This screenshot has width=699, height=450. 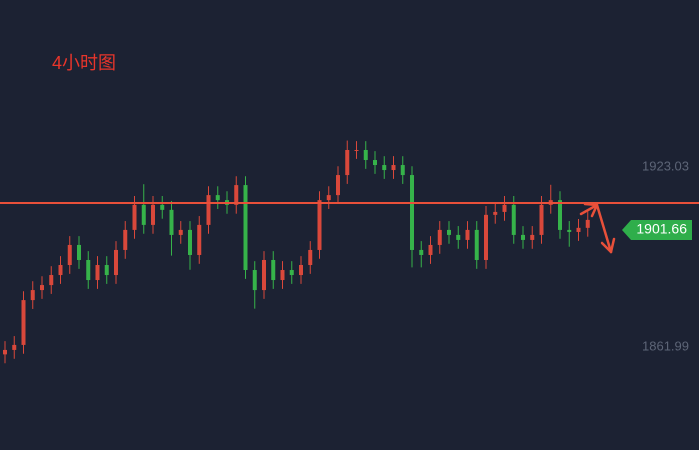 I want to click on last-price-badge, so click(x=657, y=230).